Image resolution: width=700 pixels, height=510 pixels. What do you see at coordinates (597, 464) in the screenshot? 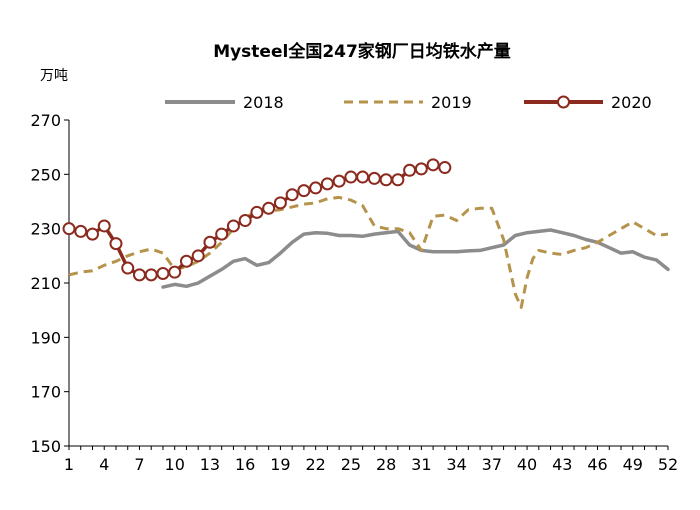
I see `x-tick-label: 46` at bounding box center [597, 464].